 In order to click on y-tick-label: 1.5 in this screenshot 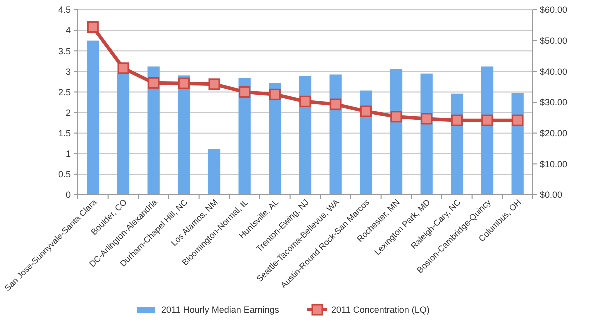, I will do `click(64, 133)`.